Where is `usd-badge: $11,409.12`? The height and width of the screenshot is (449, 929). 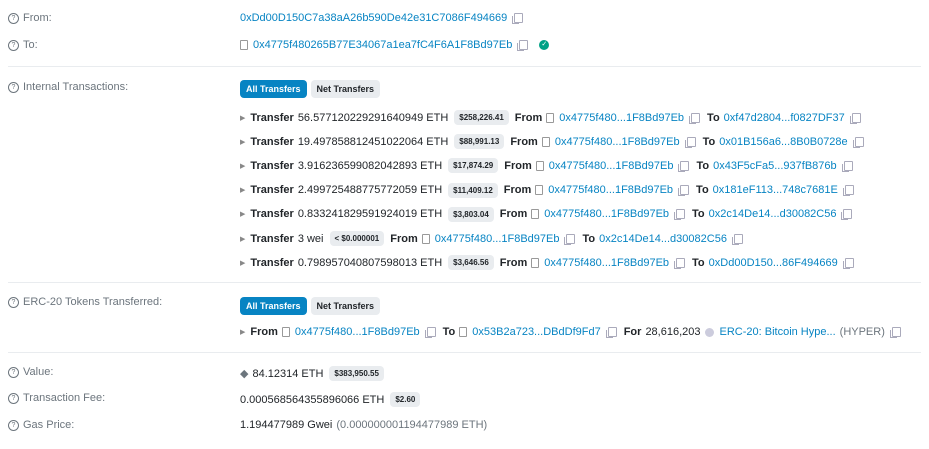 usd-badge: $11,409.12 is located at coordinates (473, 190).